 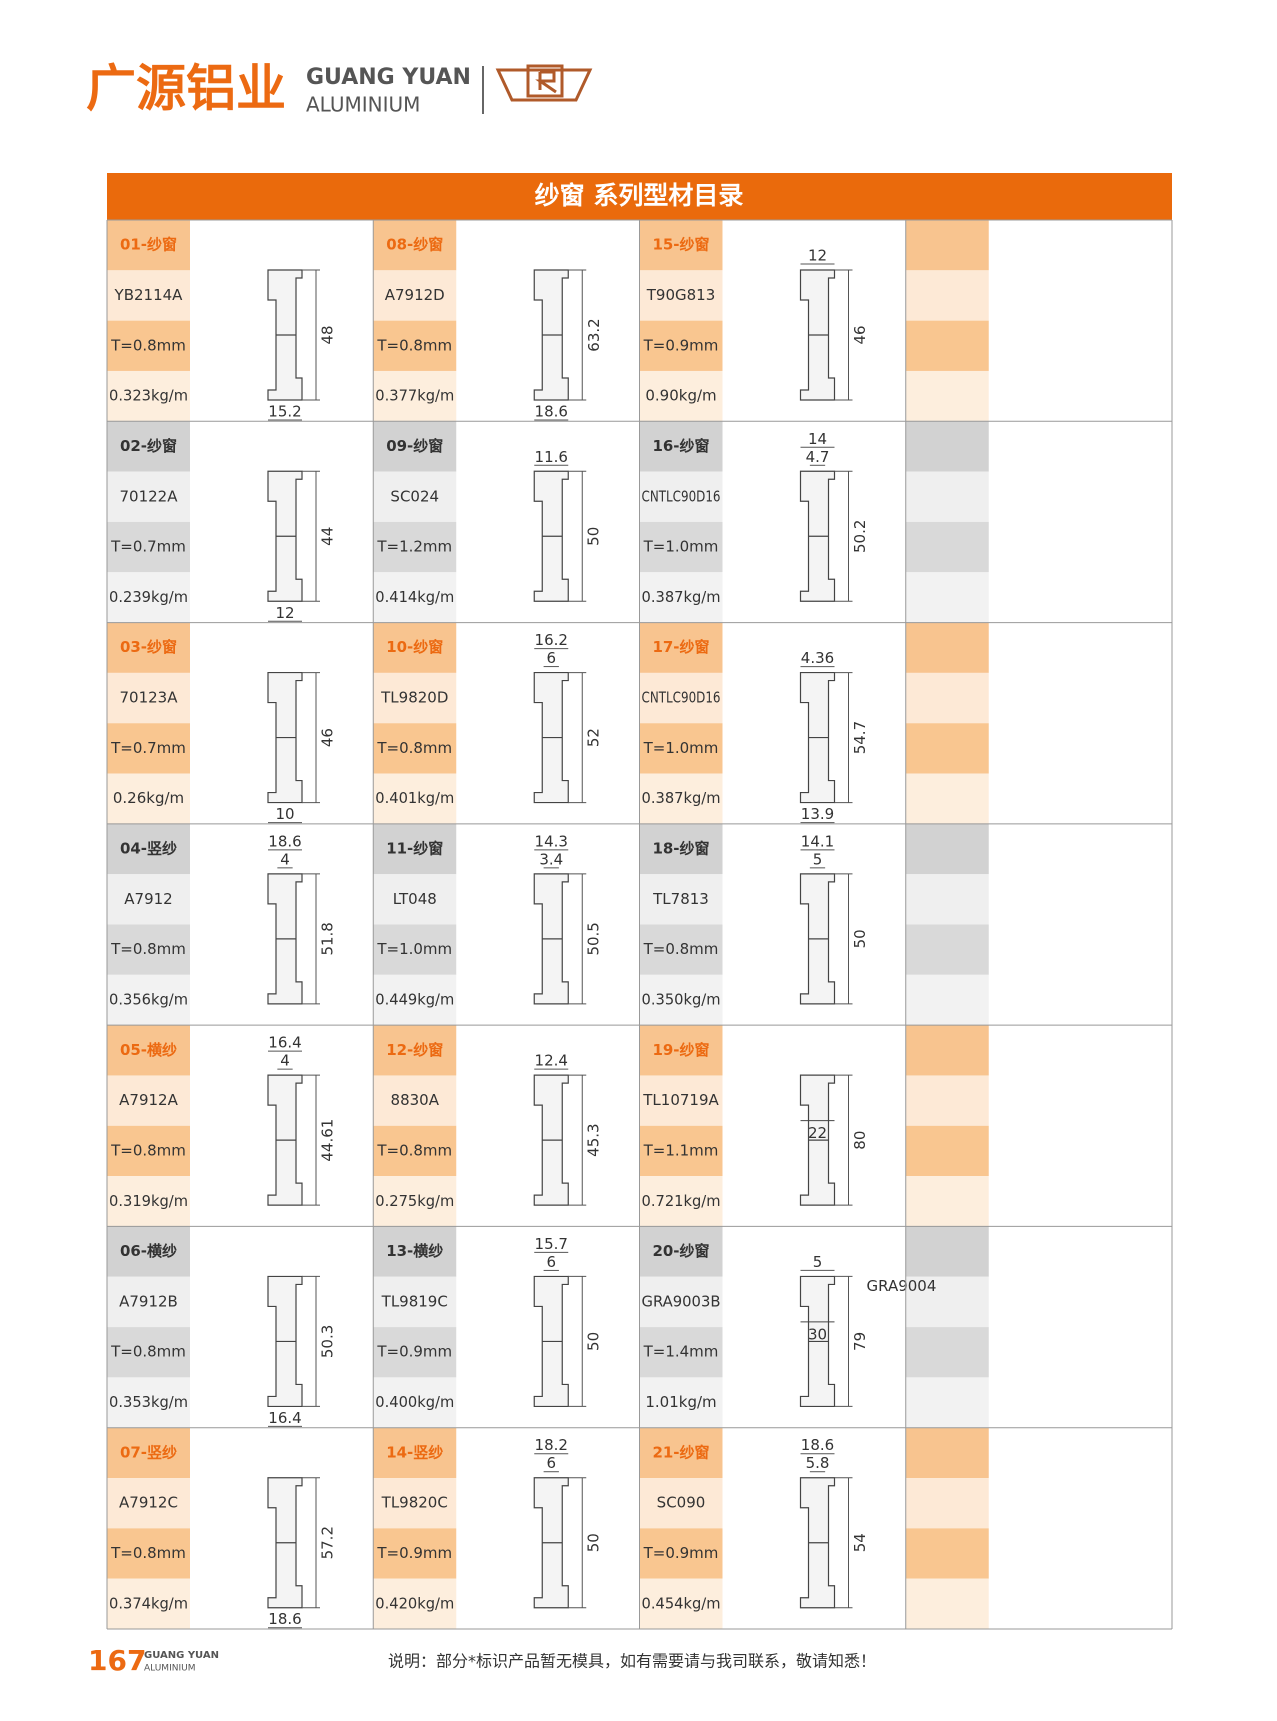 I want to click on cell-thickness: T=1.2mm, so click(x=414, y=547).